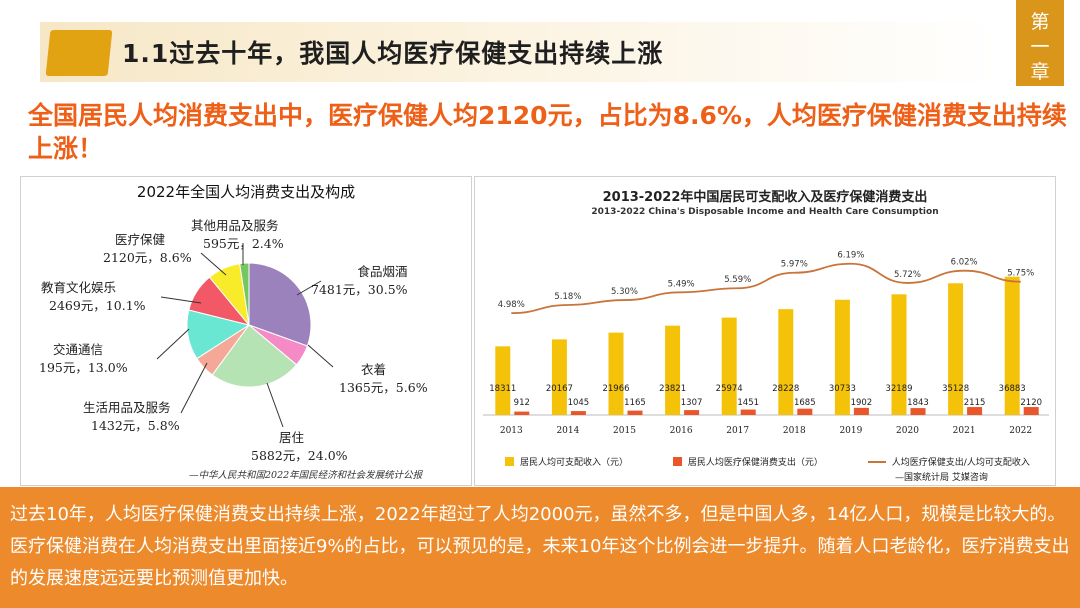  Describe the element at coordinates (747, 461) in the screenshot. I see `legend-health-spending: 居民人均医疗保健消费支出（元）` at that location.